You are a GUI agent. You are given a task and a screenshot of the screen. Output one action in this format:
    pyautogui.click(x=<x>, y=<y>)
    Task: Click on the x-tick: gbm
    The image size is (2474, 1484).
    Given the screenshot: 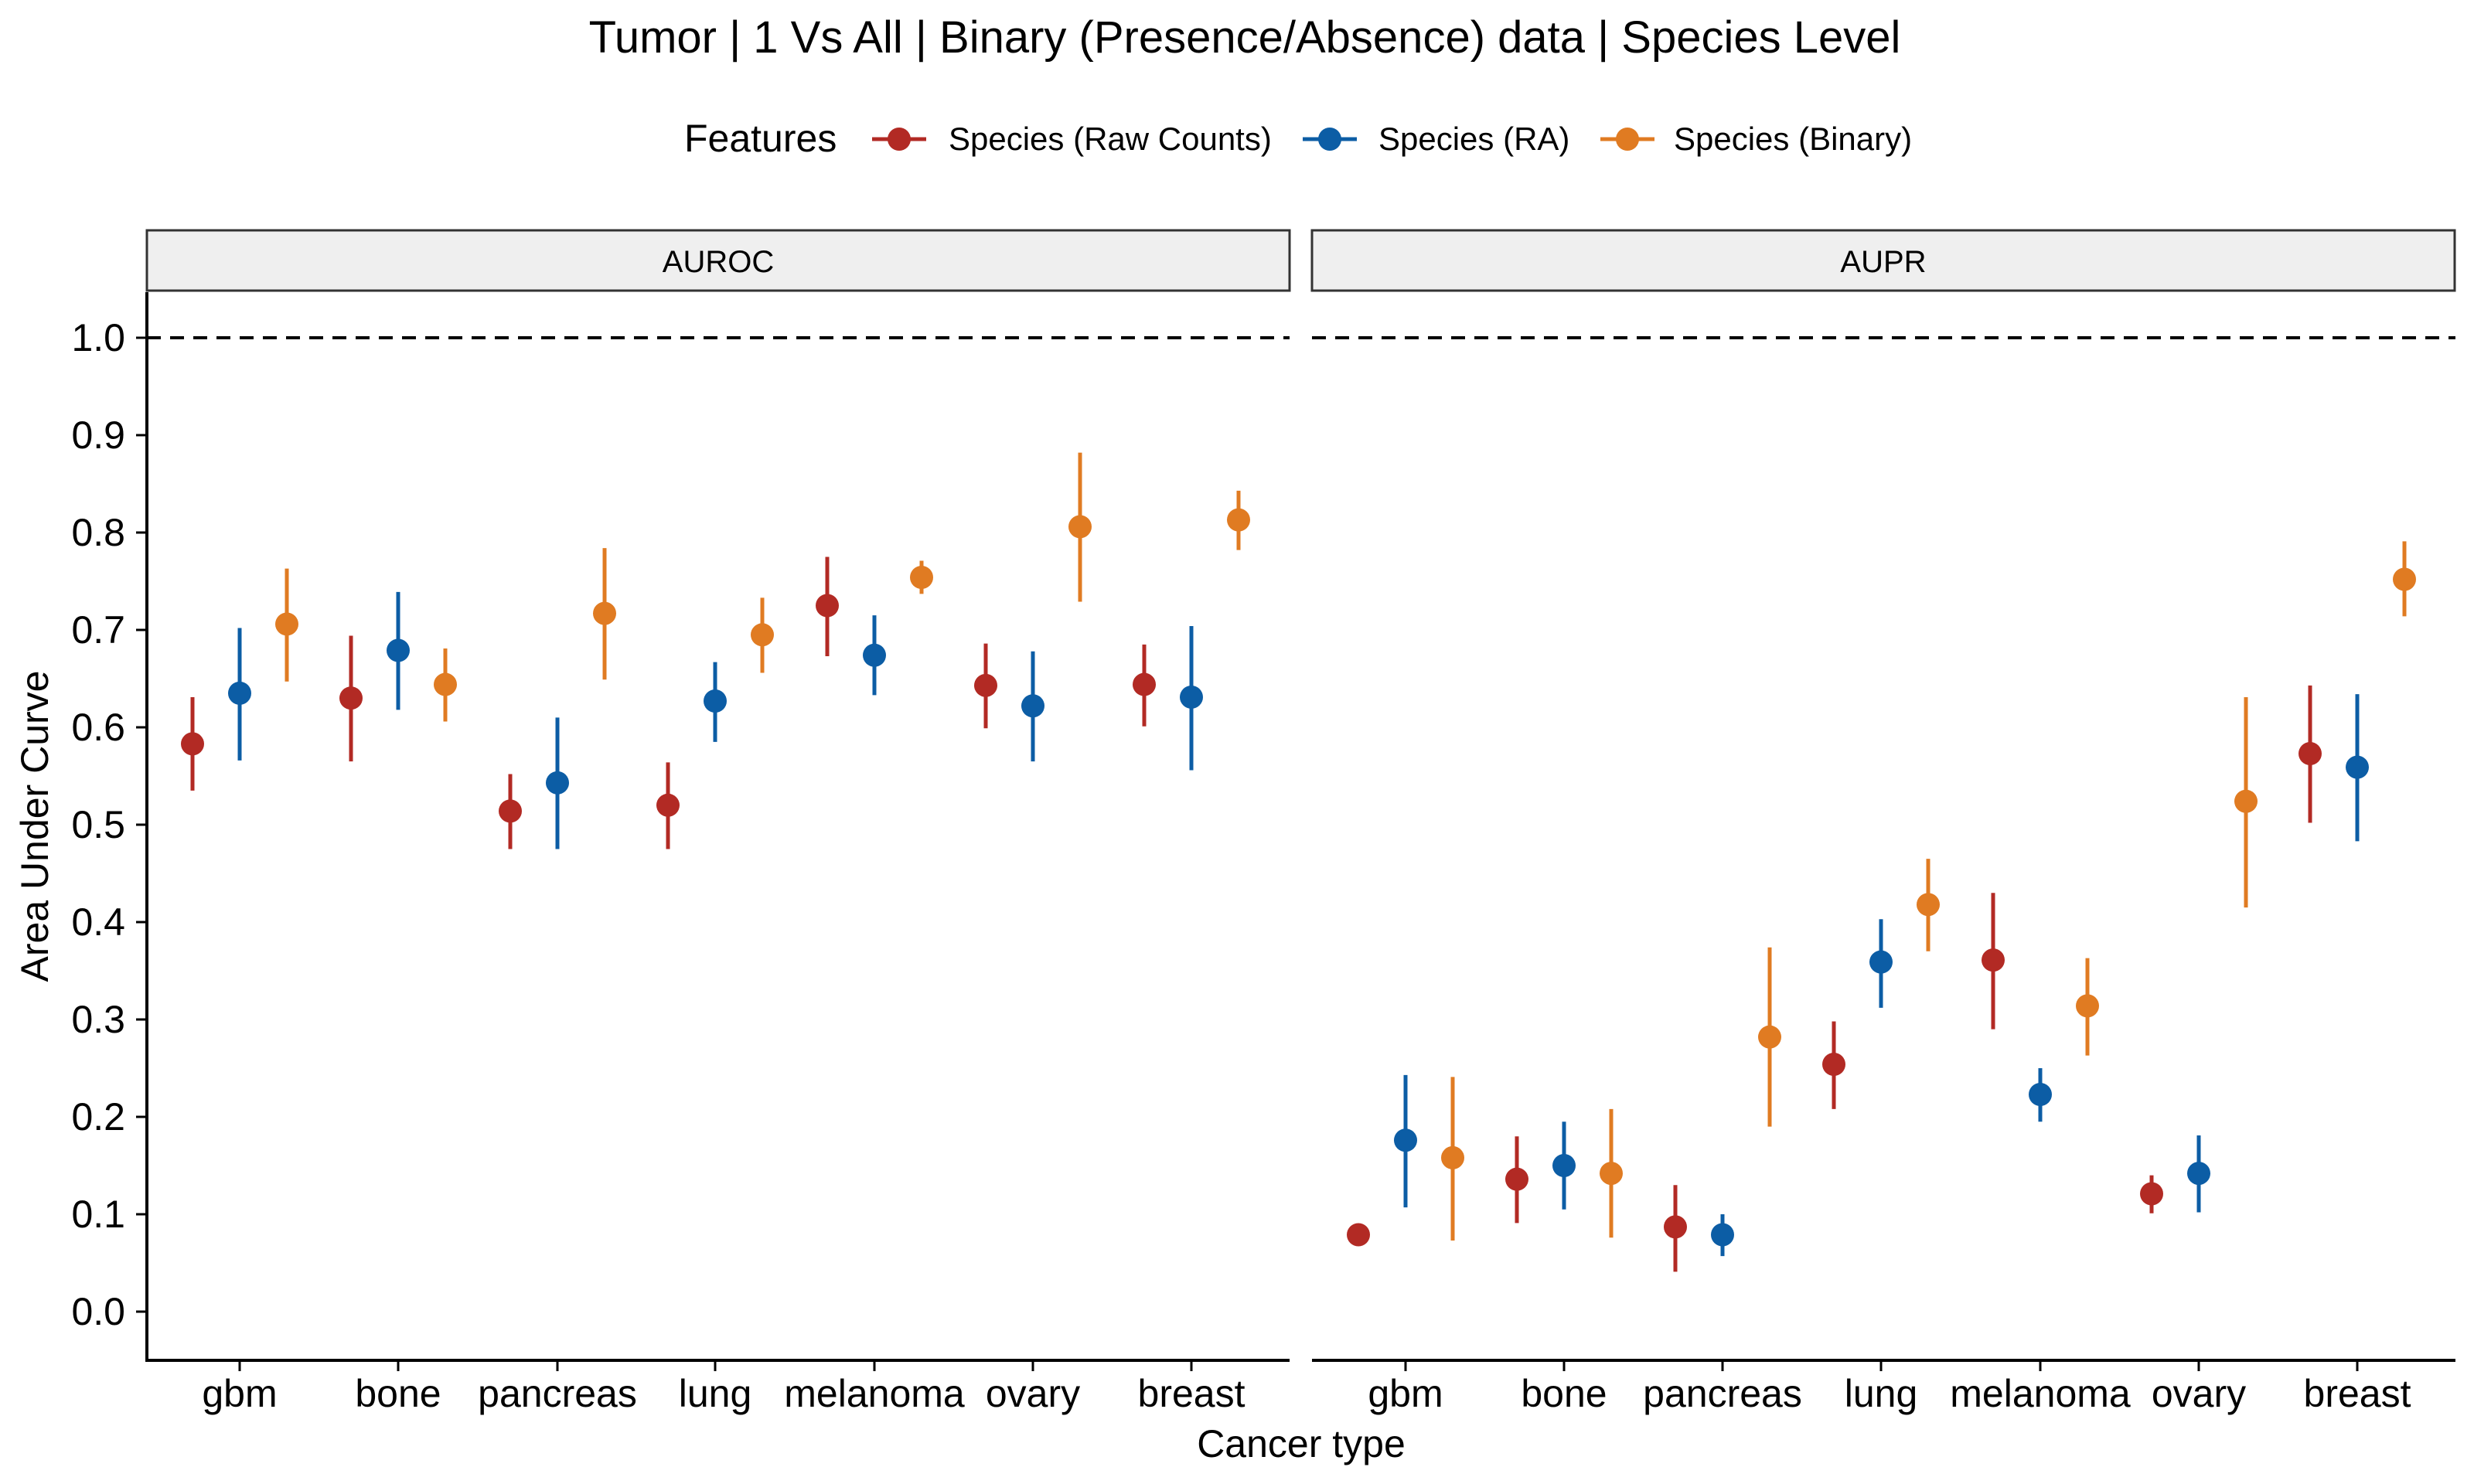 What is the action you would take?
    pyautogui.click(x=1405, y=1387)
    